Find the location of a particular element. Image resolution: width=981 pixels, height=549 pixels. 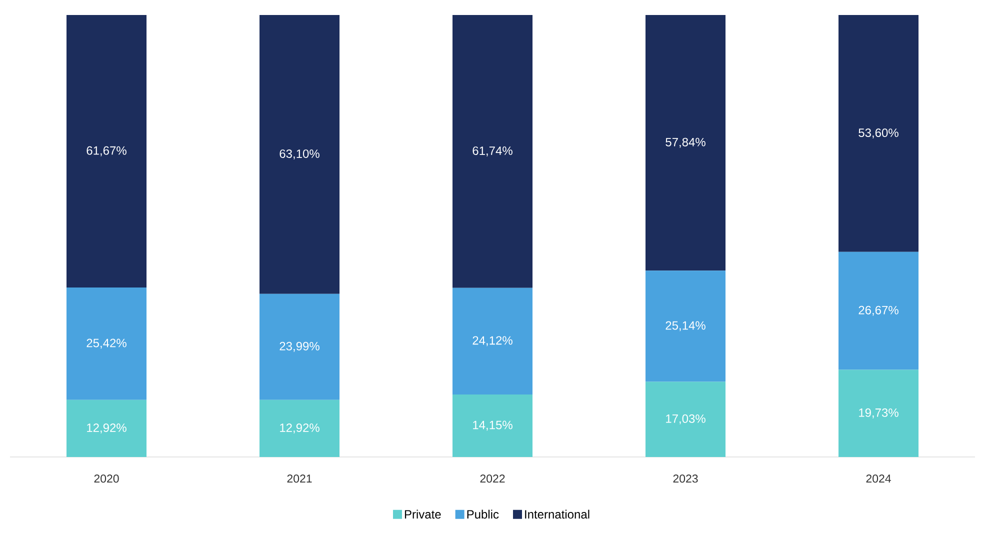

x-tick-label: 2022 is located at coordinates (492, 478).